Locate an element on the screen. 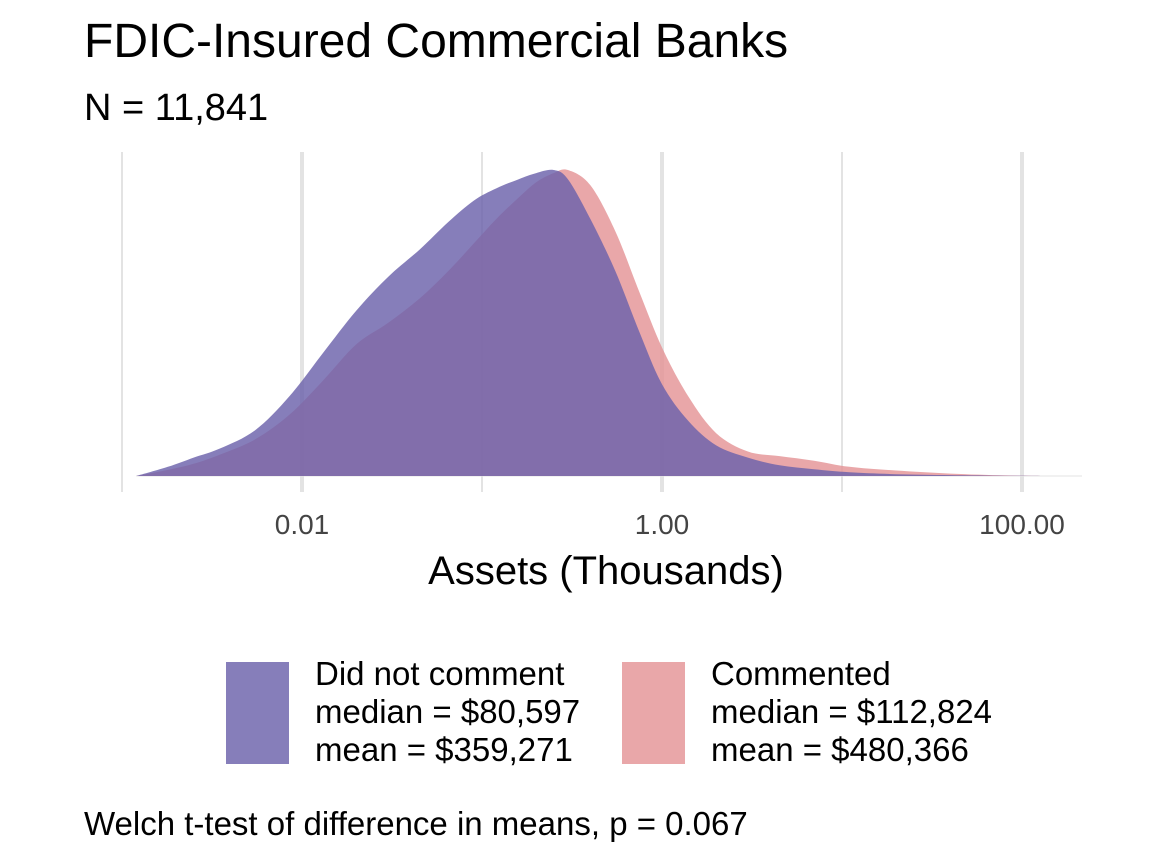  x-axis-ticks: 0.01 1.00 100.00 is located at coordinates (670, 524).